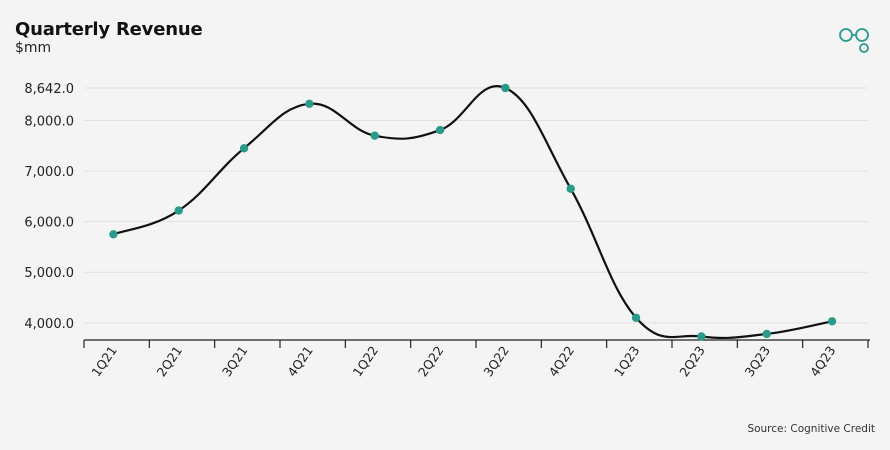  Describe the element at coordinates (170, 361) in the screenshot. I see `x-tick-label: 2Q21` at that location.